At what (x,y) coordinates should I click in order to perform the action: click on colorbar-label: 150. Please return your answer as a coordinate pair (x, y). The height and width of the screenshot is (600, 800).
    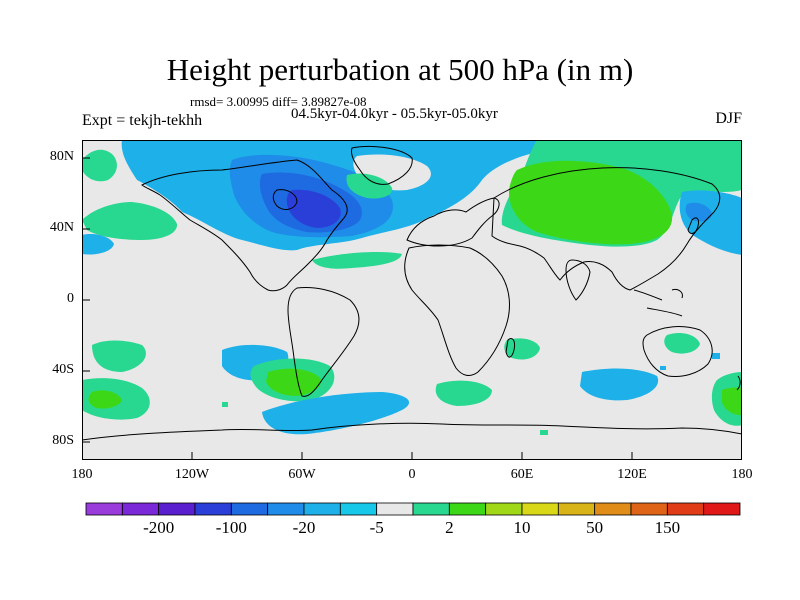
    Looking at the image, I should click on (667, 527).